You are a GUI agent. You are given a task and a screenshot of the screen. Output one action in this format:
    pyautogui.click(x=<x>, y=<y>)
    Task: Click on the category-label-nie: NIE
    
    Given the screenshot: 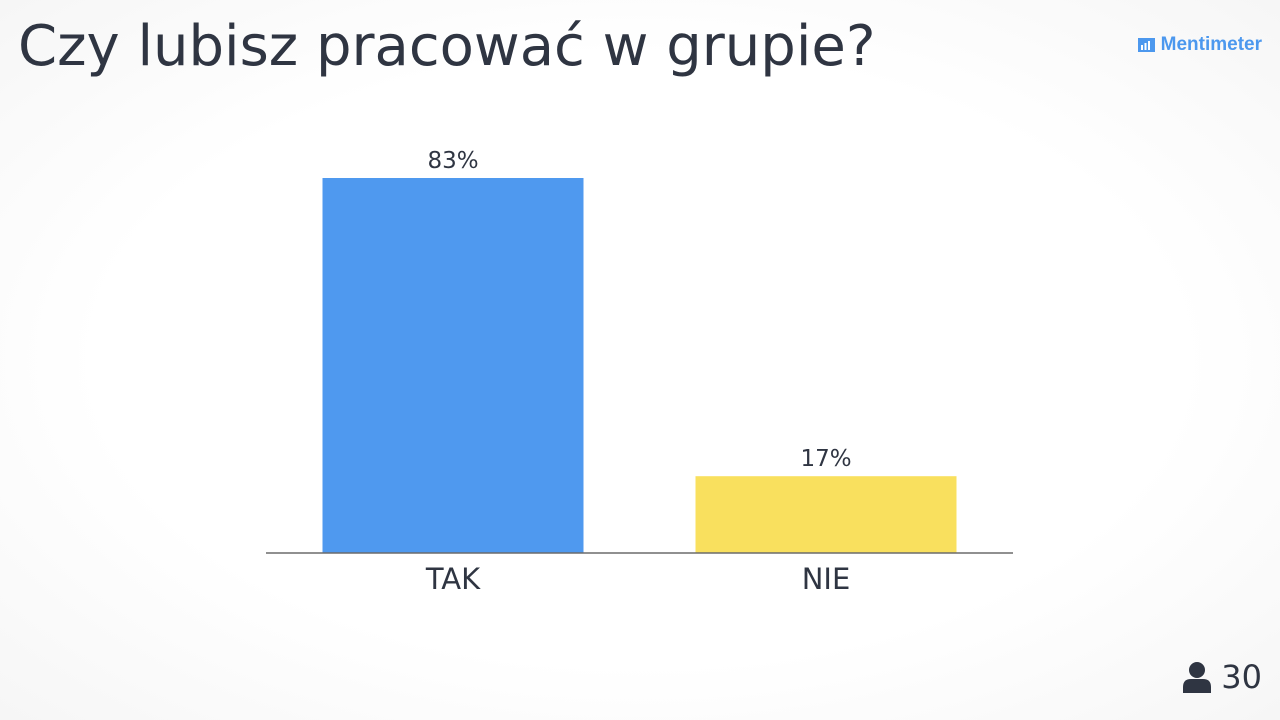 What is the action you would take?
    pyautogui.click(x=826, y=579)
    